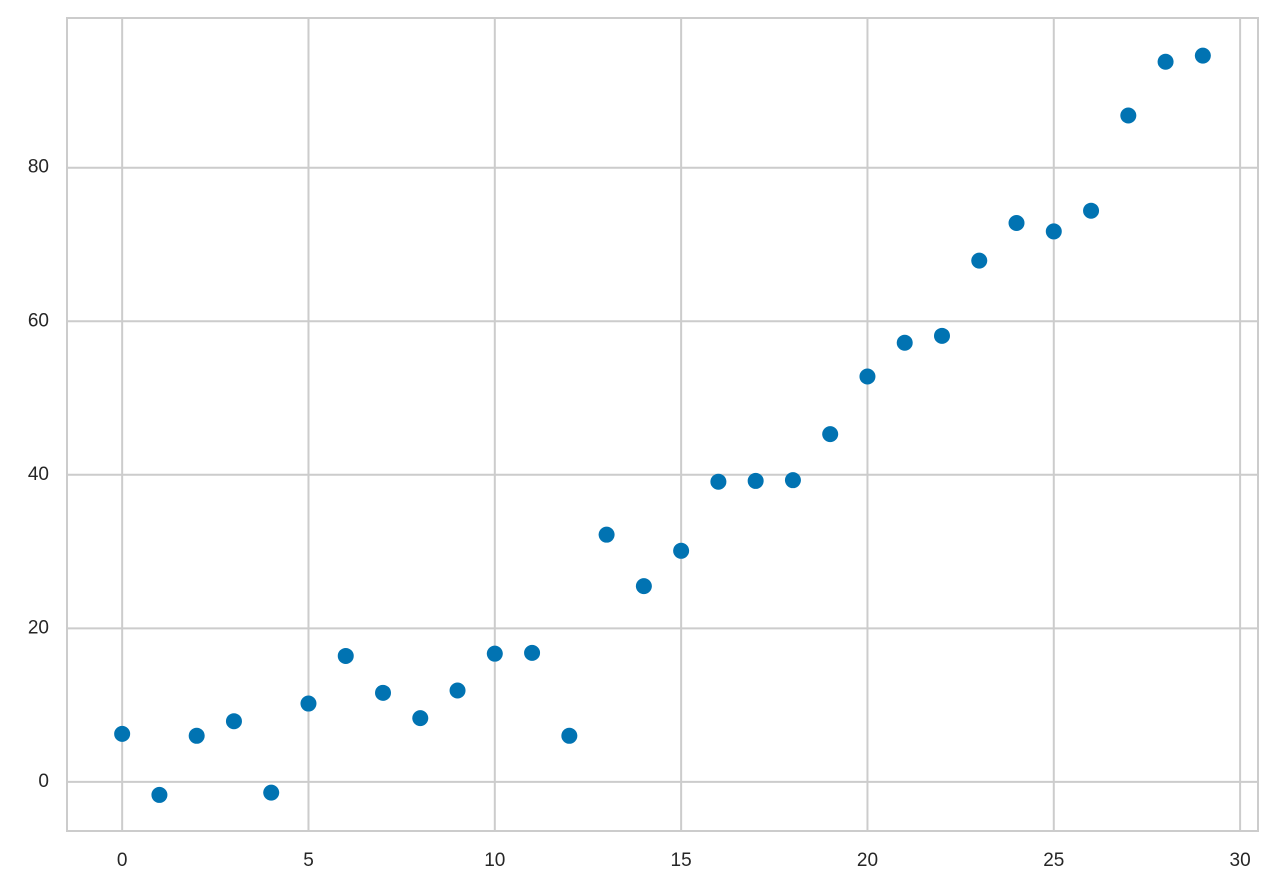 The image size is (1277, 896). Describe the element at coordinates (308, 860) in the screenshot. I see `x-tick-label: 5` at that location.